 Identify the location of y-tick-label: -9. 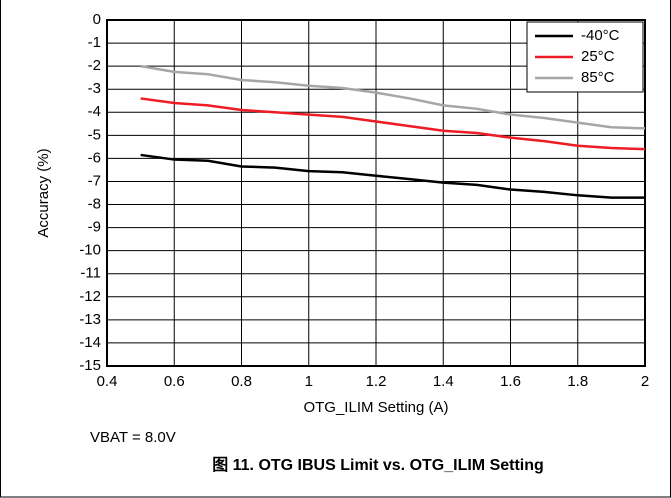
(94, 227).